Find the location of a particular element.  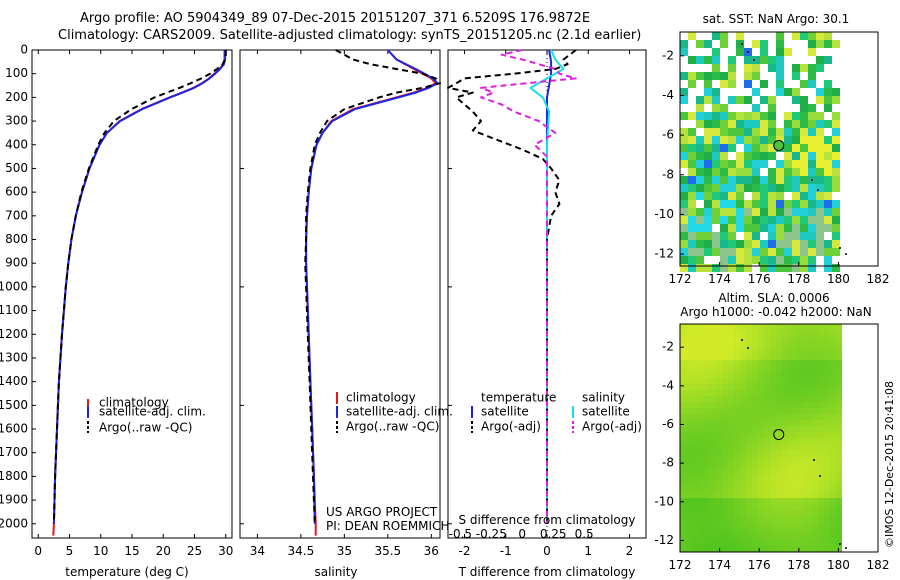

temperature-xlabel: temperature (deg C) is located at coordinates (126, 572).